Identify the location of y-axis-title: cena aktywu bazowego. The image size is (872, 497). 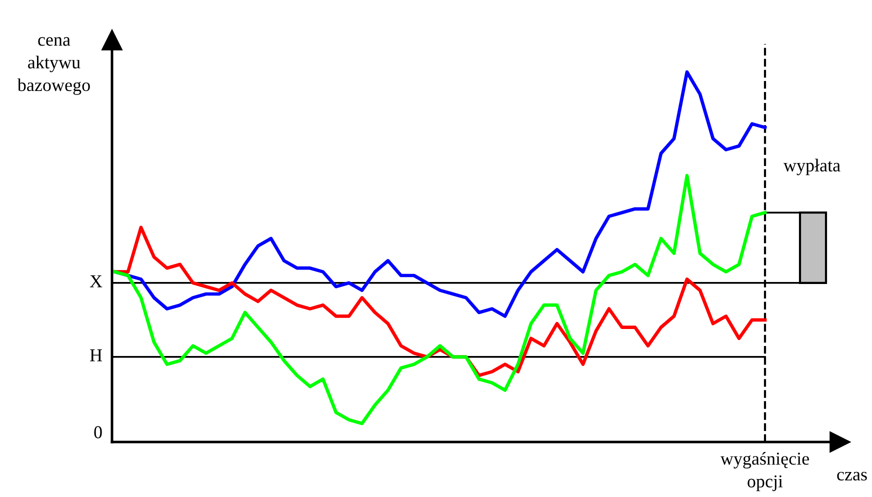
(53, 66).